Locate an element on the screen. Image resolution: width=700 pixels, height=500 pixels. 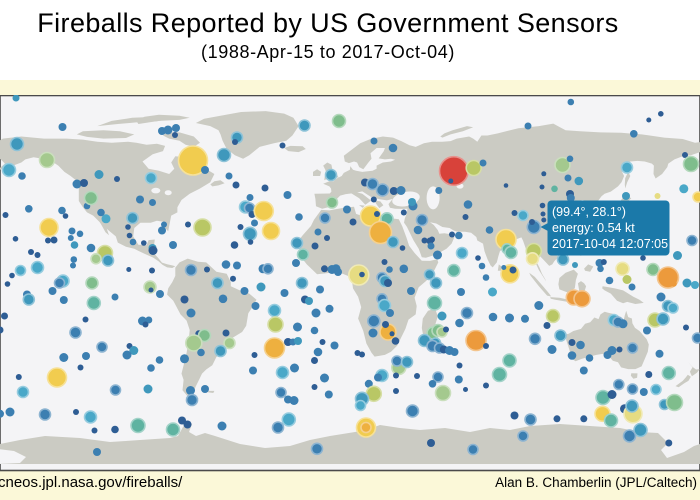
svg-text: (99.4°, 28.1°) is located at coordinates (589, 212).